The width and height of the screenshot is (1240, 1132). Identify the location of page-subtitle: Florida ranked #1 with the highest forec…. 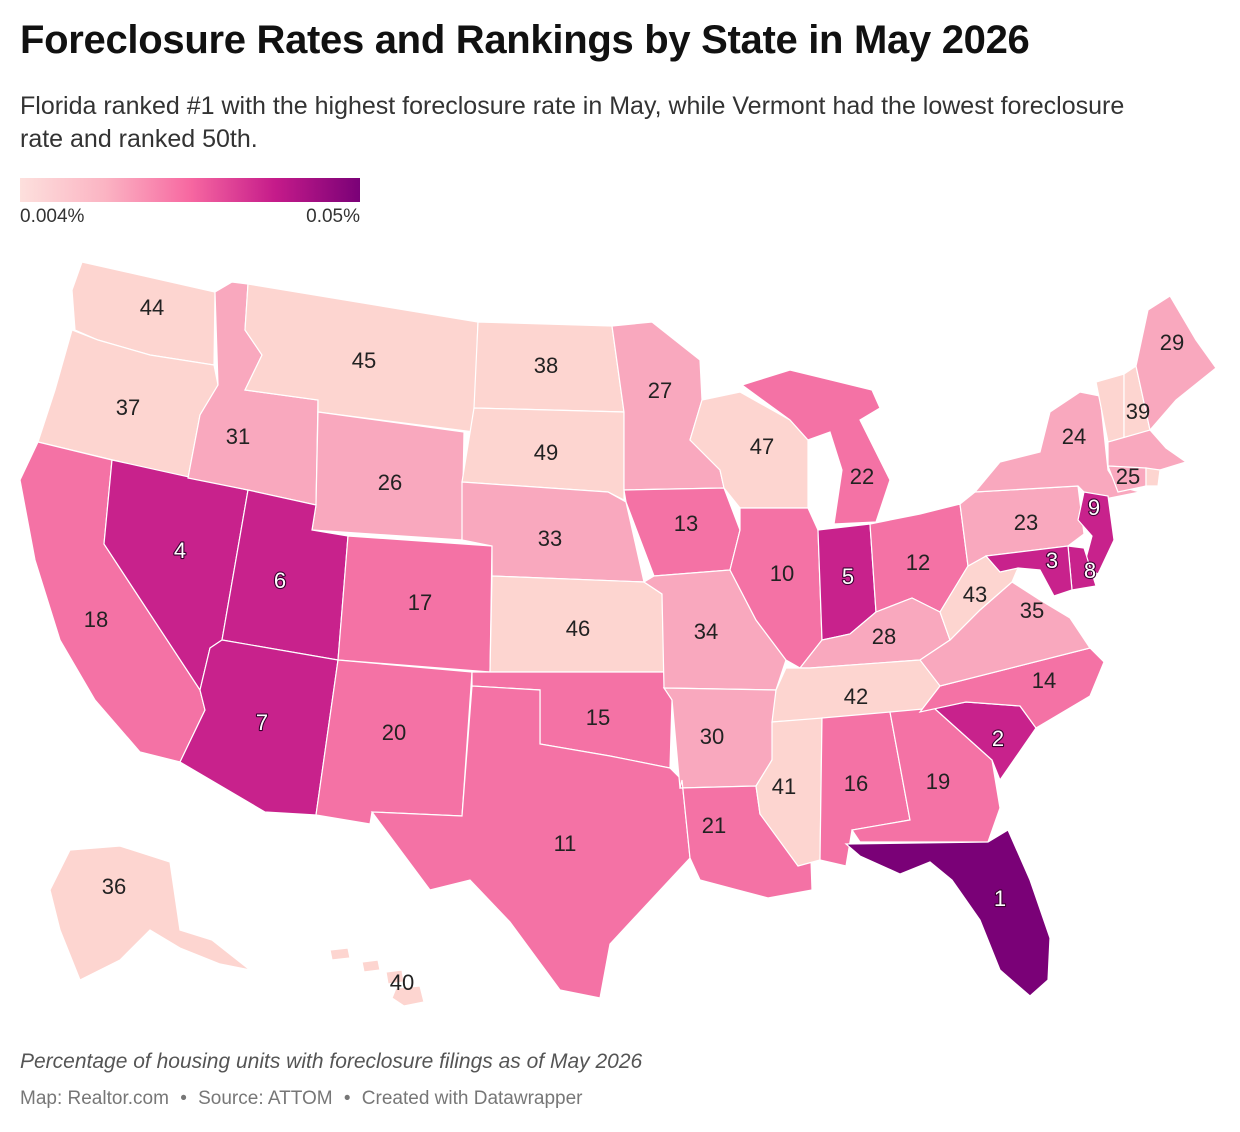
(572, 122).